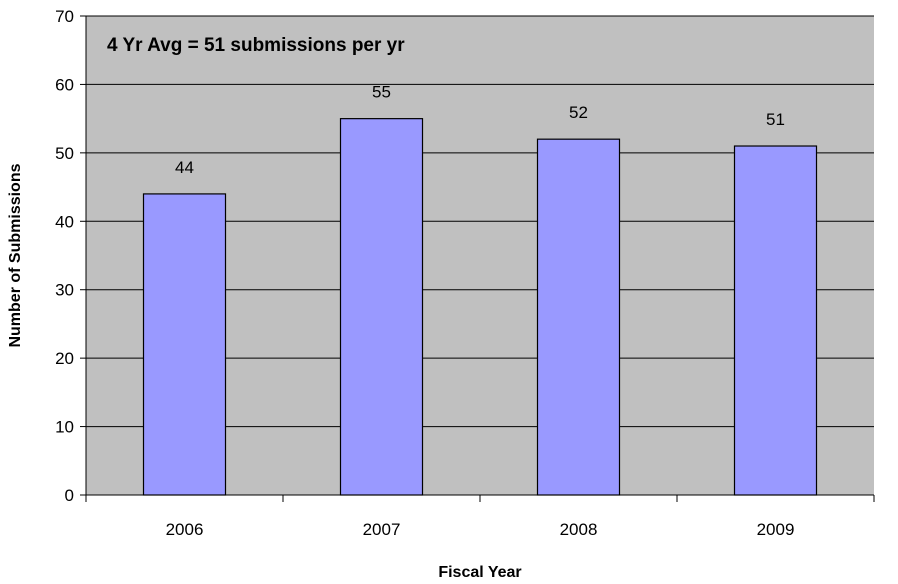 The image size is (898, 584). I want to click on y-tick-label: 20, so click(64, 358).